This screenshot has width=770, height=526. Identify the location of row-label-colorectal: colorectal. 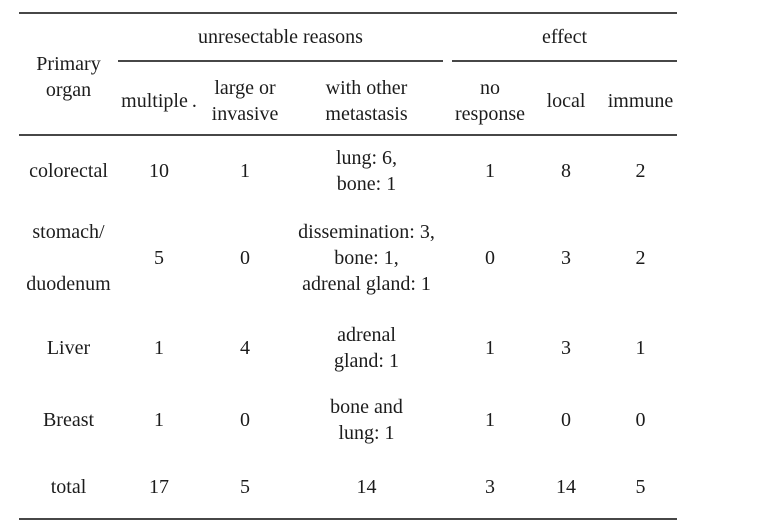
(68, 170).